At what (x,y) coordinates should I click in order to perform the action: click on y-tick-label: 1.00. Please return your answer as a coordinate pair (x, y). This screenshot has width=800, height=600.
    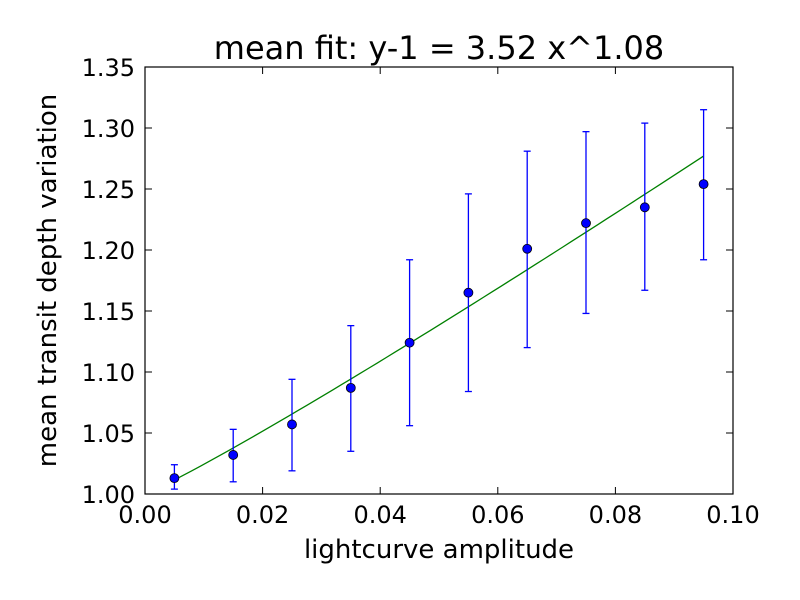
    Looking at the image, I should click on (108, 495).